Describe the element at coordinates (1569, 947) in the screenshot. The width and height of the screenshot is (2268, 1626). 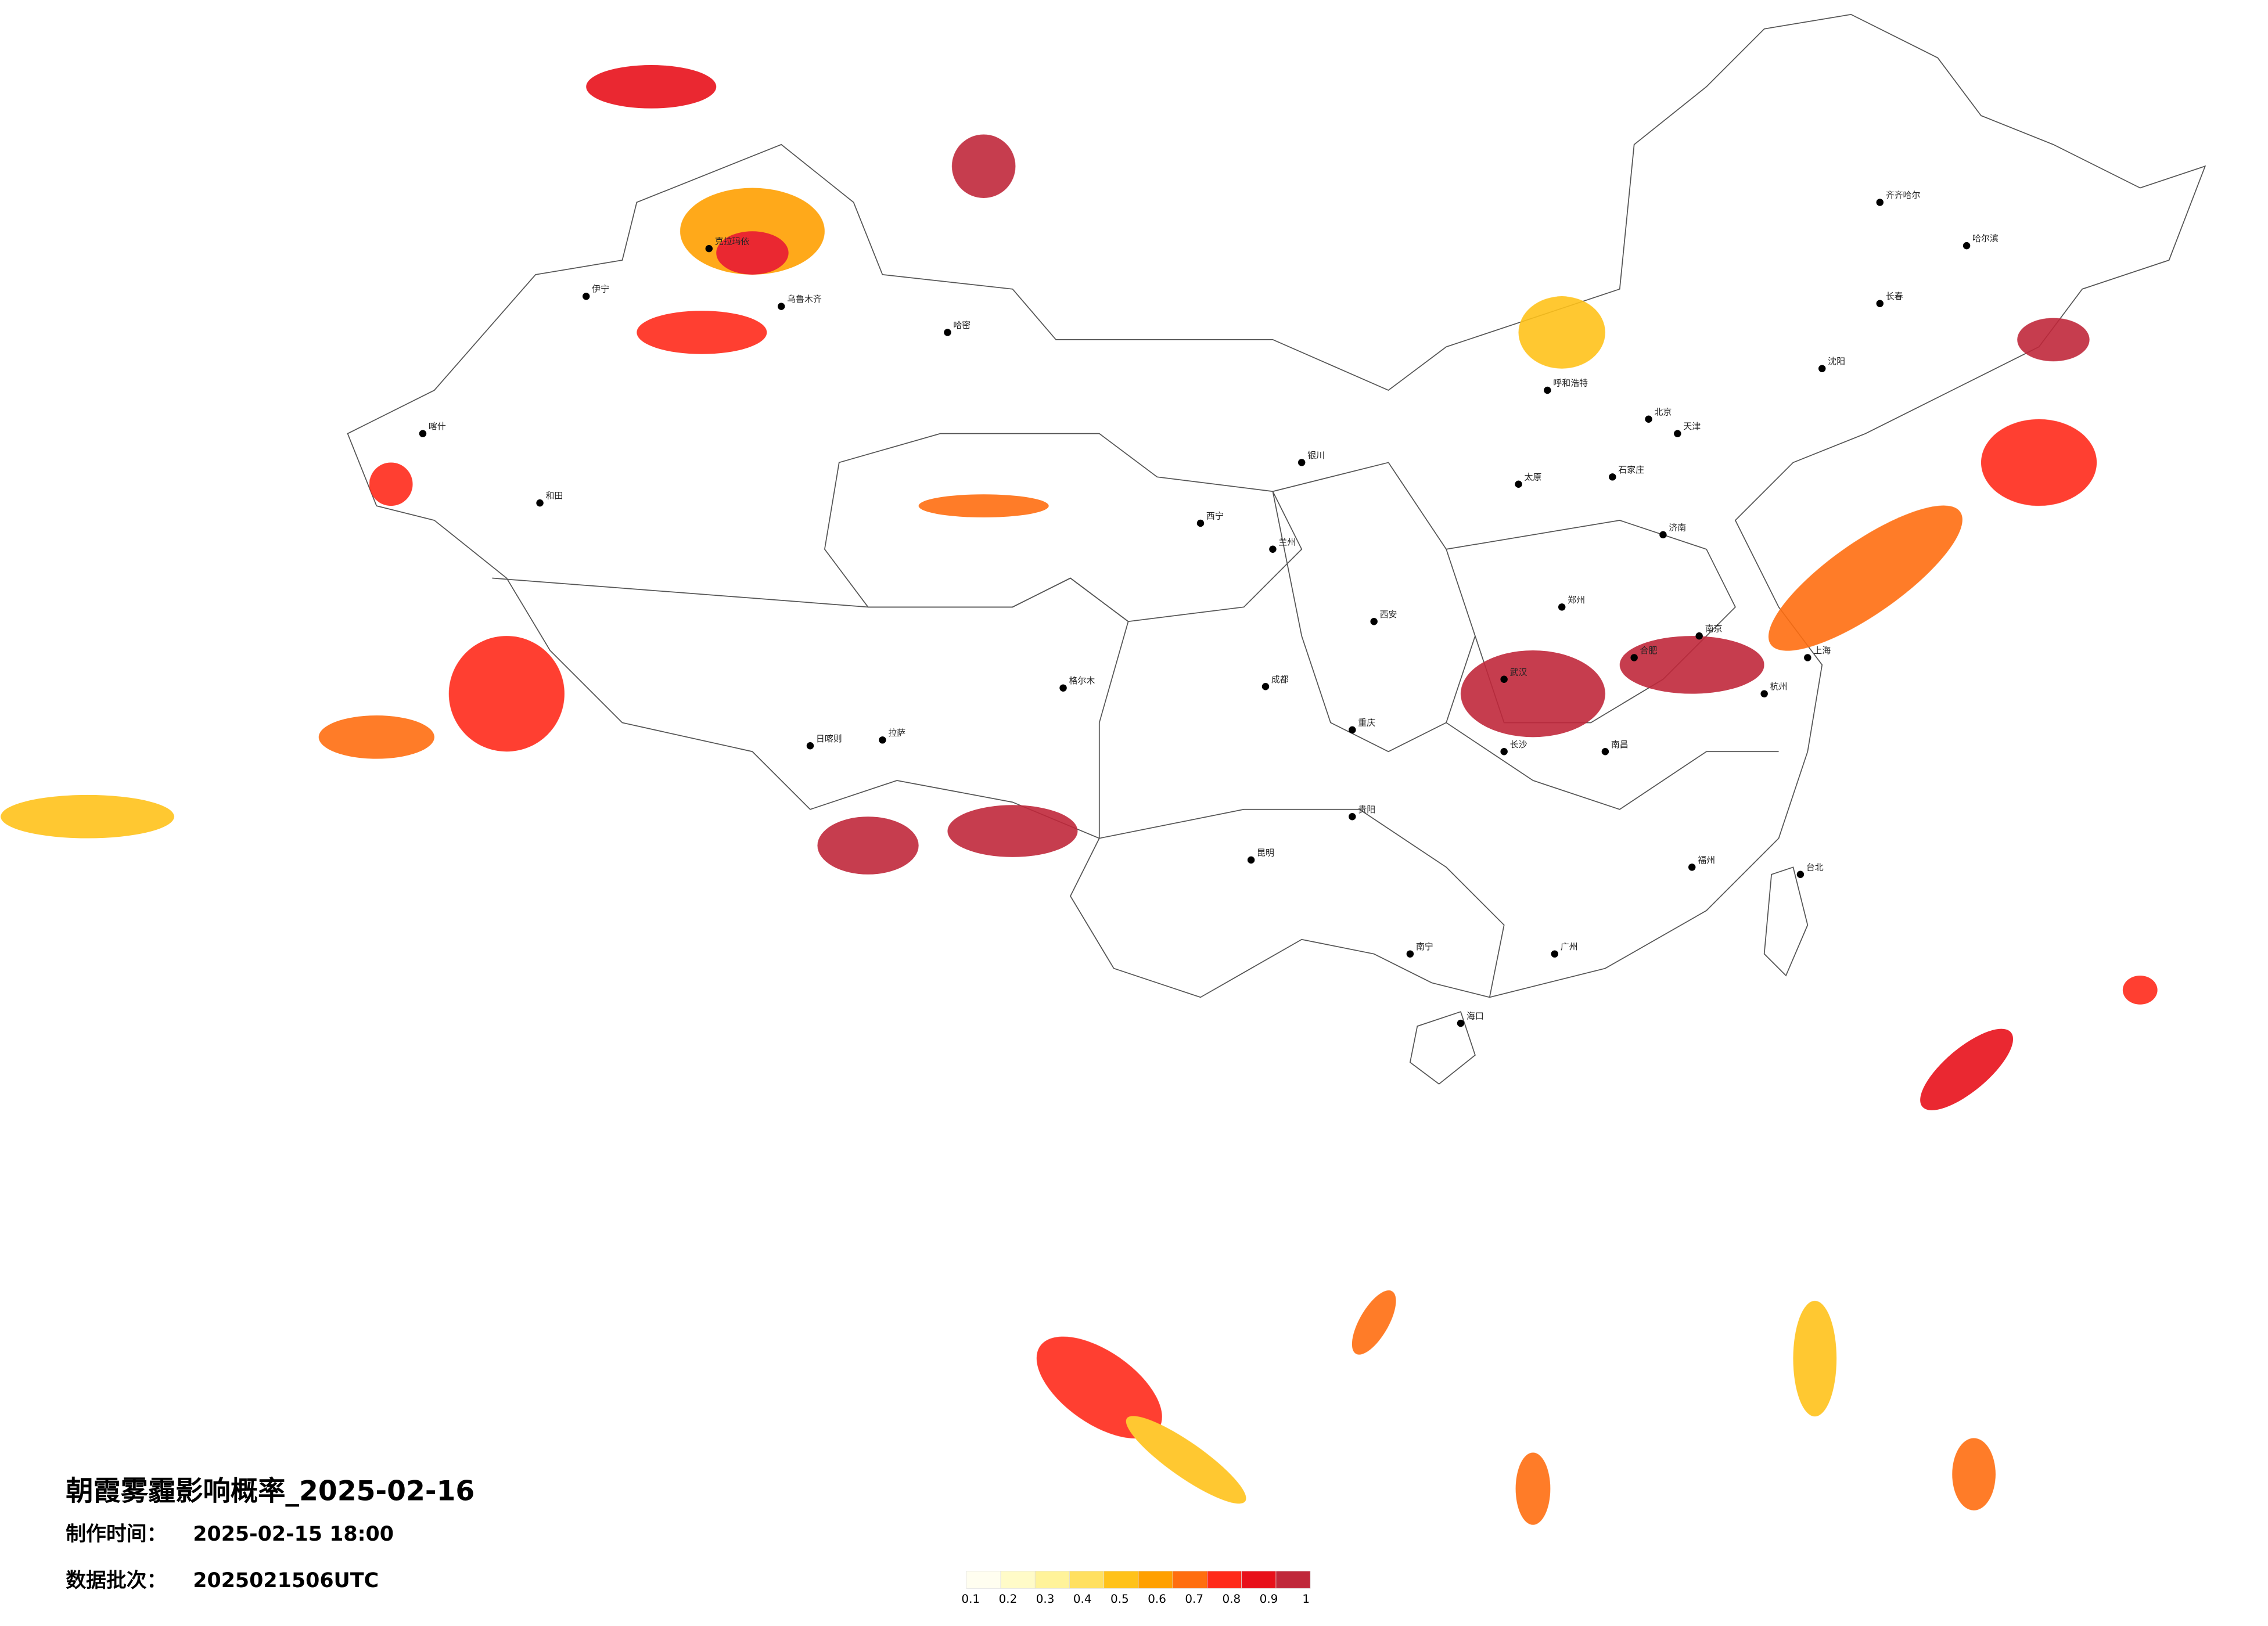
I see `city-label: 广州` at that location.